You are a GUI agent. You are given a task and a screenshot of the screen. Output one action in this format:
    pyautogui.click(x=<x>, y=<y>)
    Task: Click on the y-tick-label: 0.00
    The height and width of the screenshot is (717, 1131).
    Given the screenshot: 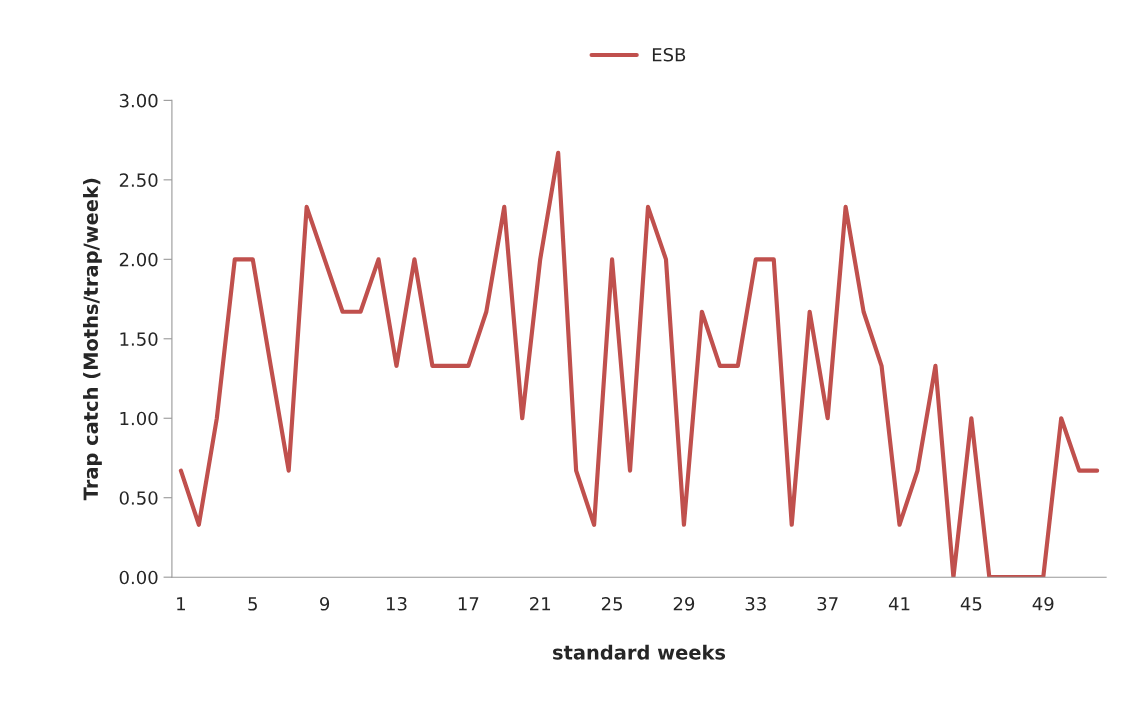 What is the action you would take?
    pyautogui.click(x=138, y=577)
    